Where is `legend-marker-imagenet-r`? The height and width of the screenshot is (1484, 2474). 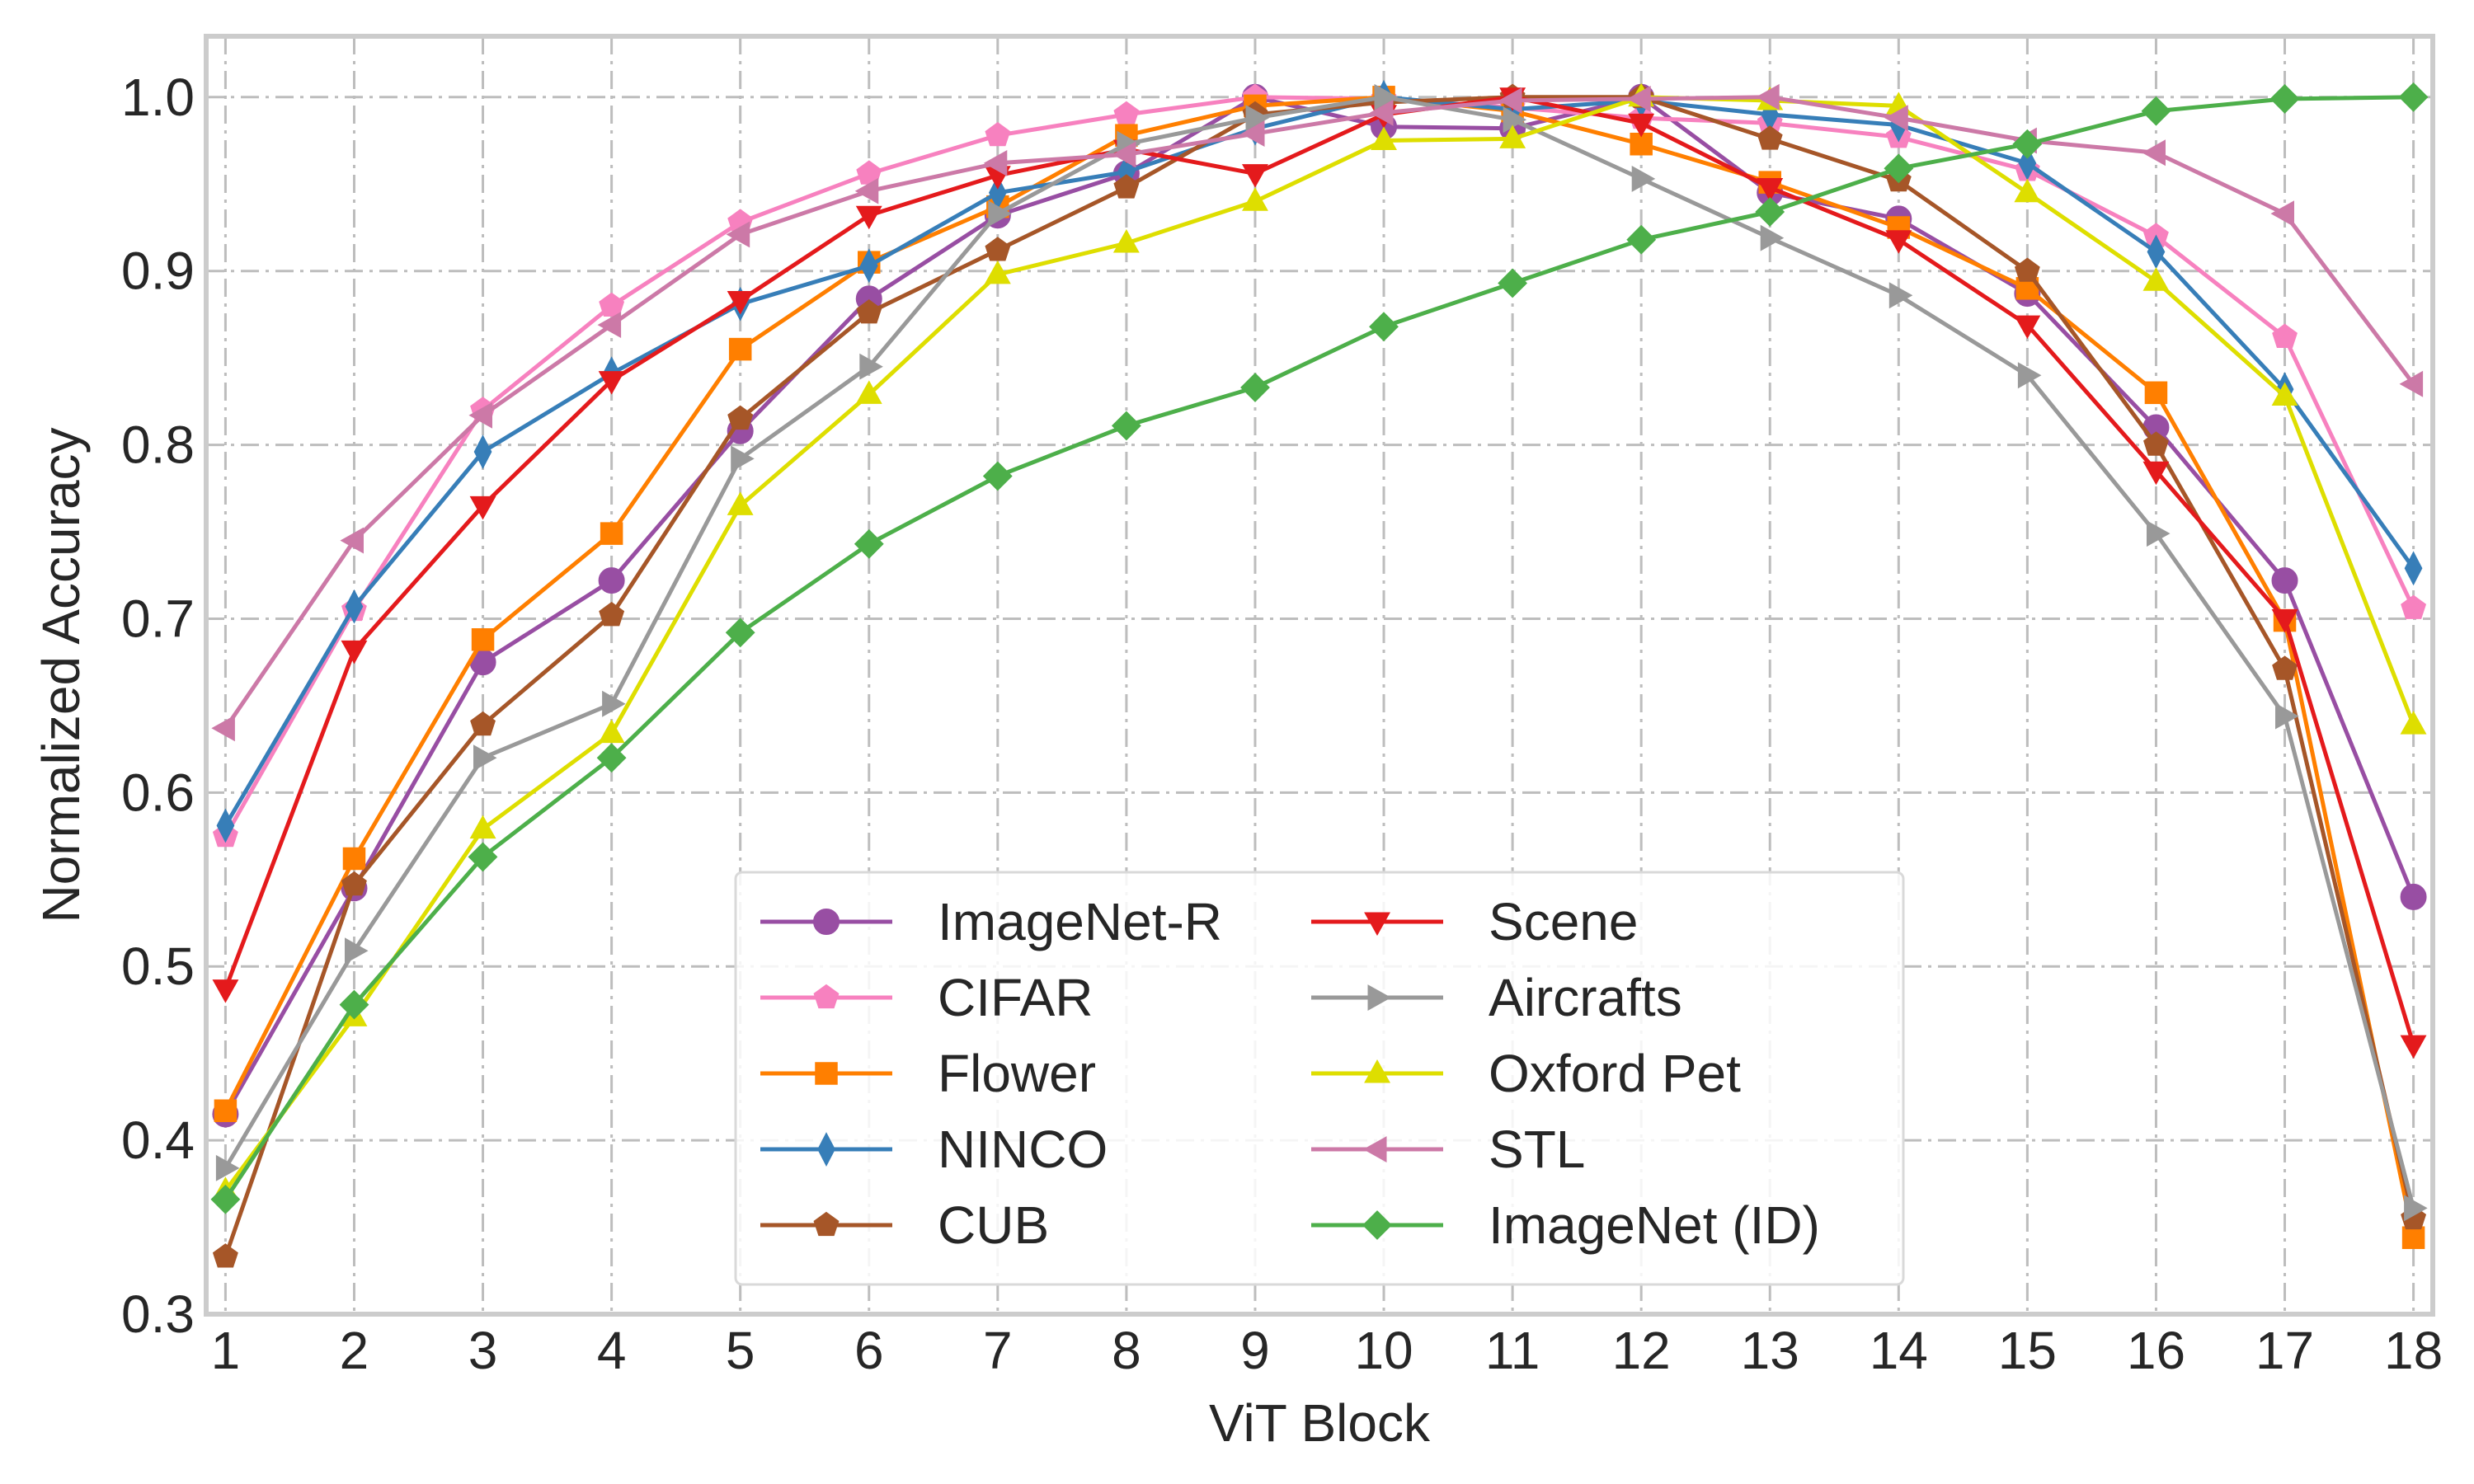 legend-marker-imagenet-r is located at coordinates (826, 922).